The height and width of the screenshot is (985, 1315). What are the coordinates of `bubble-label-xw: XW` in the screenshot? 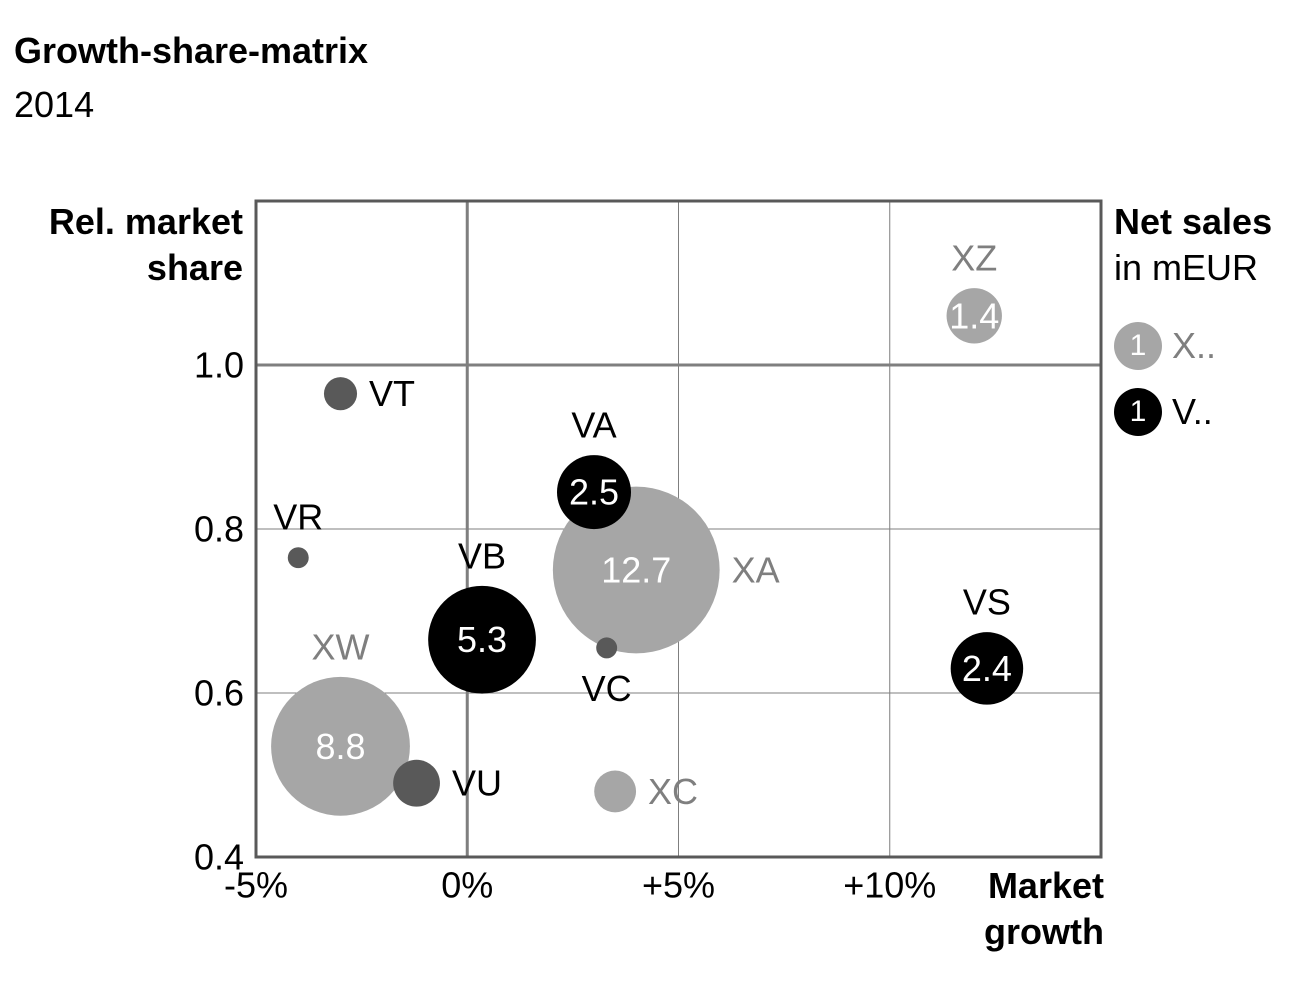 It's located at (341, 646).